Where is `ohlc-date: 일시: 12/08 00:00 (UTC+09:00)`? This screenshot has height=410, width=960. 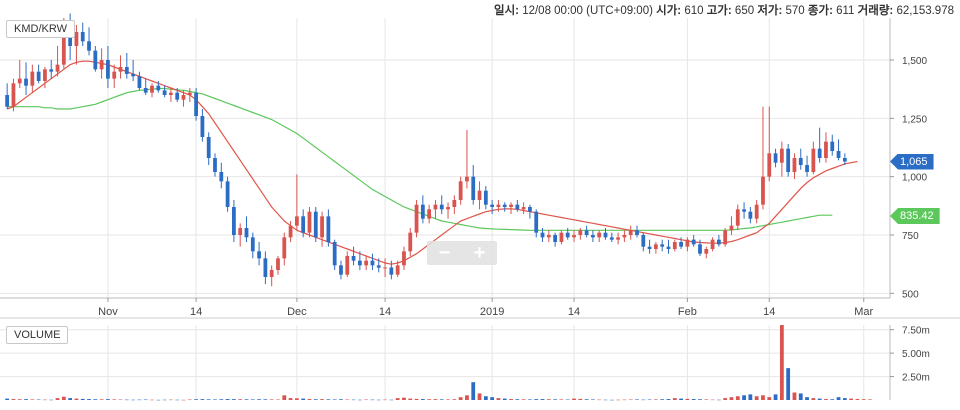
ohlc-date: 일시: 12/08 00:00 (UTC+09:00) is located at coordinates (573, 11).